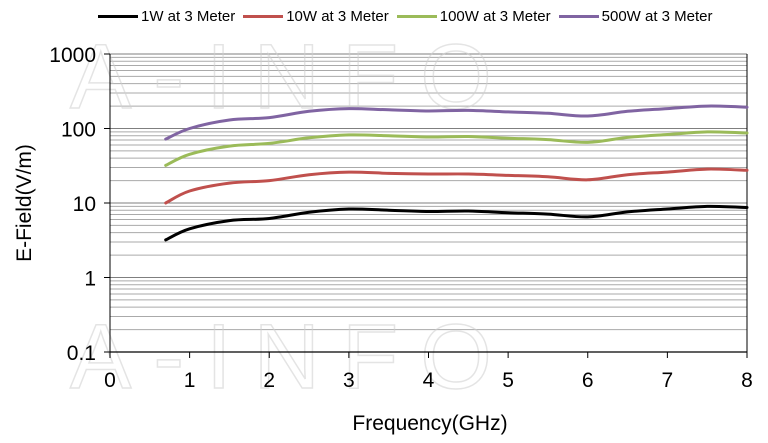  I want to click on x-tick-label: 6, so click(588, 380).